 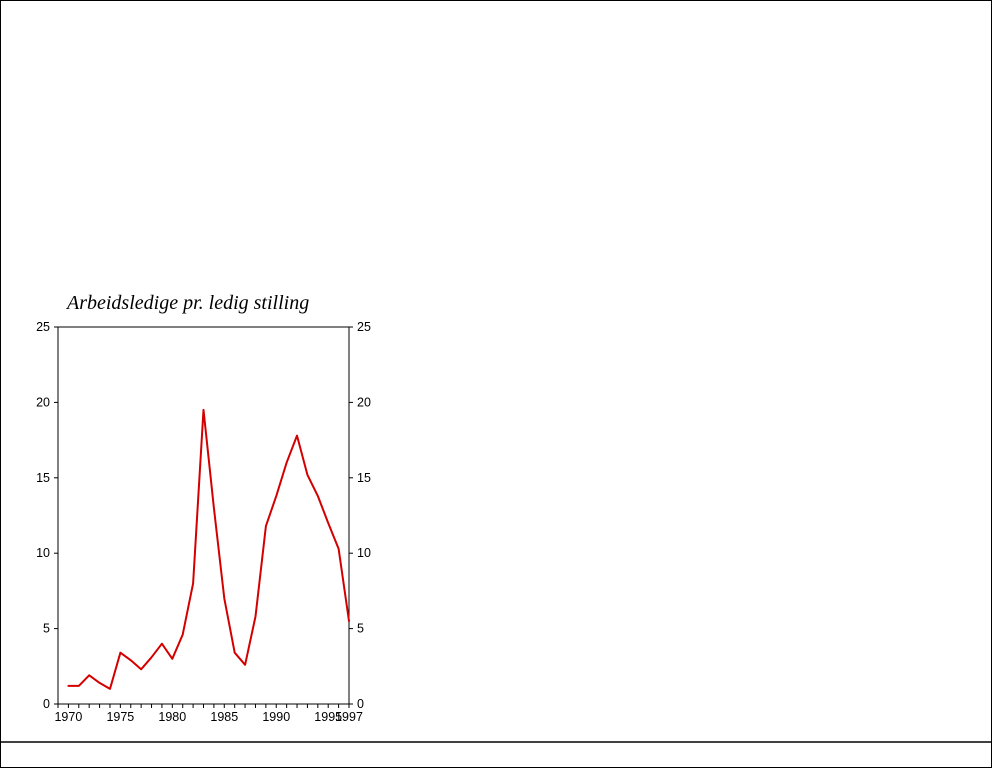 I want to click on y-tick-label-left: 10, so click(x=43, y=553).